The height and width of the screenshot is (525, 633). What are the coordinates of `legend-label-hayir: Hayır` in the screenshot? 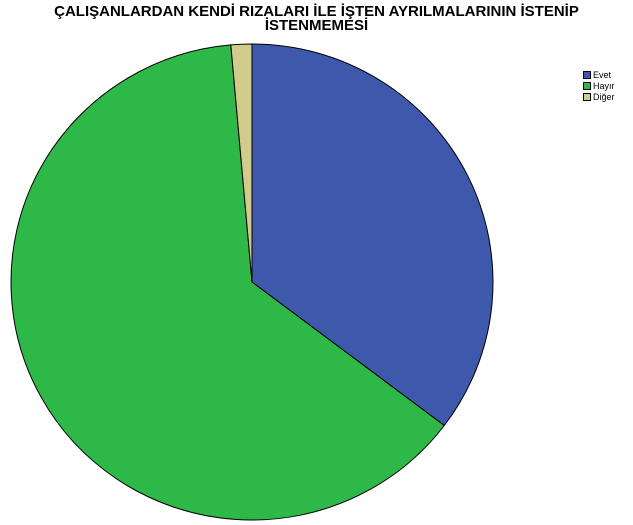 It's located at (604, 85).